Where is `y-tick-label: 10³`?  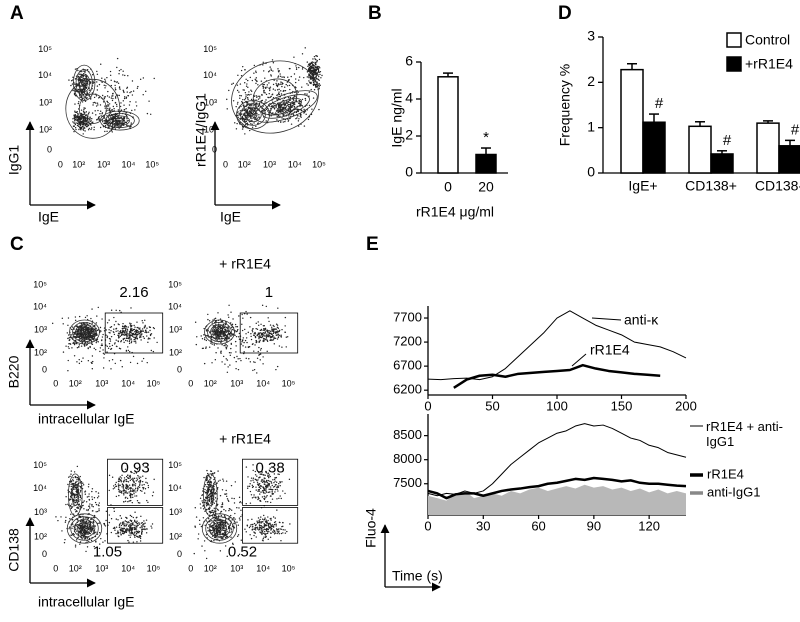
y-tick-label: 10³ is located at coordinates (175, 329).